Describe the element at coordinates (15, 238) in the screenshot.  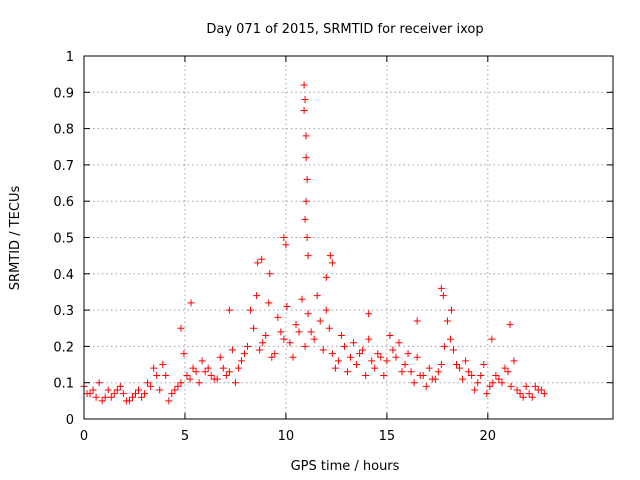
I see `y-axis-label: SRMTID / TECUs` at that location.